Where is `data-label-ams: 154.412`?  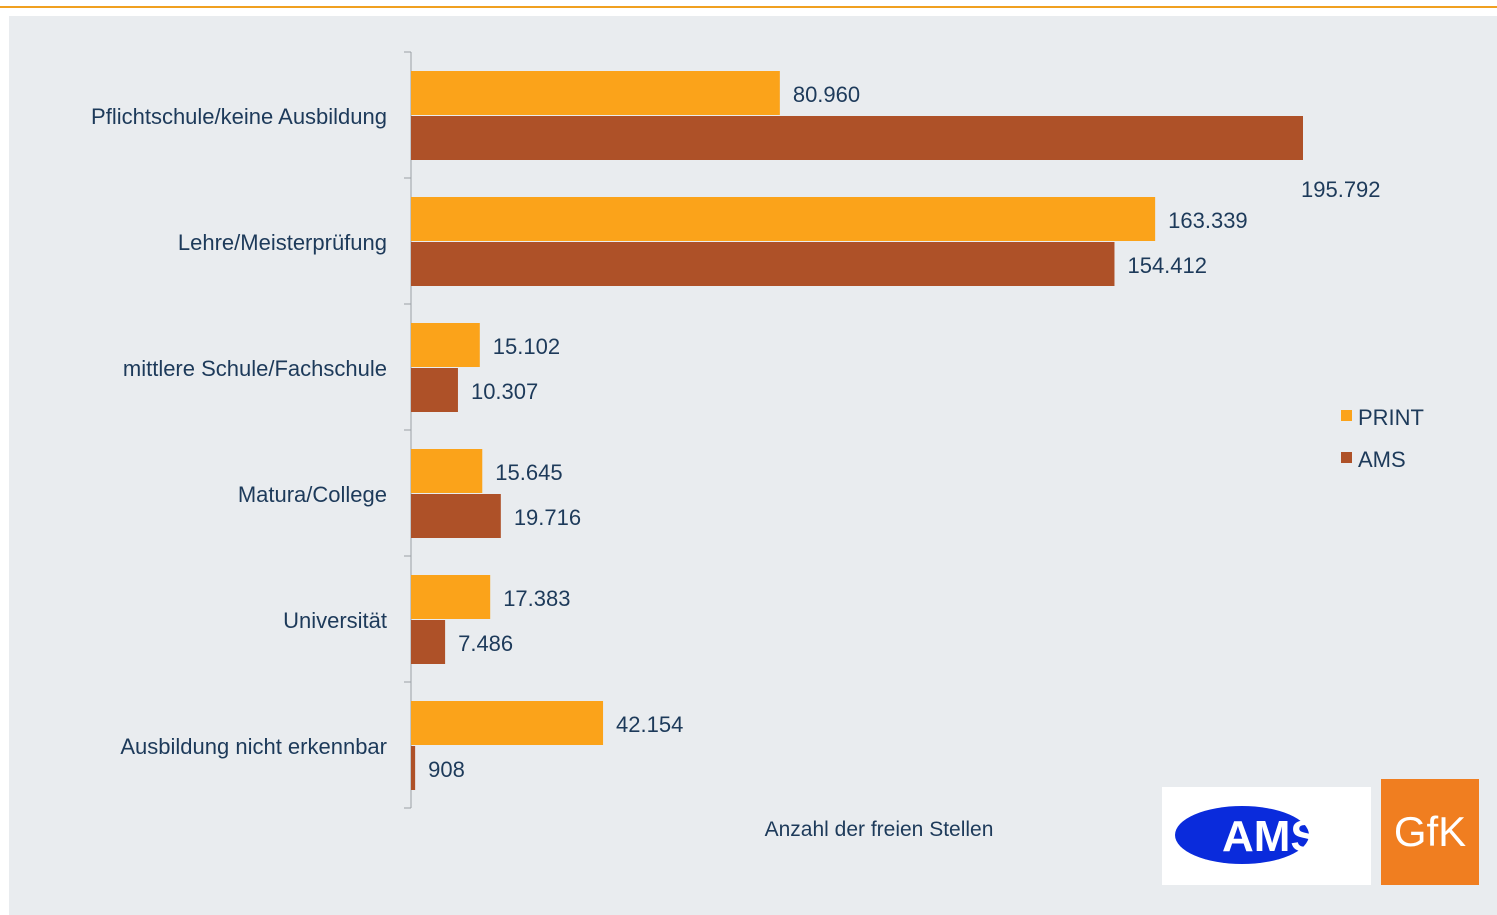 data-label-ams: 154.412 is located at coordinates (1167, 265).